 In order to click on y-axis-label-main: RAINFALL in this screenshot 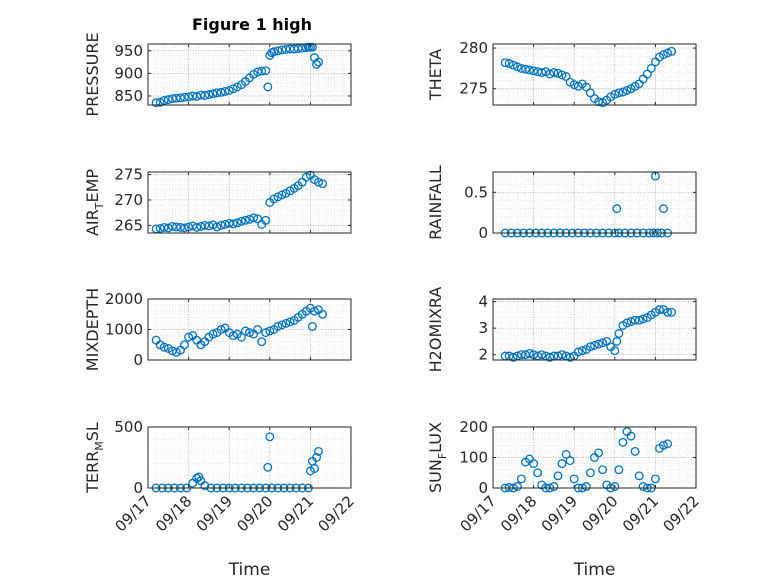, I will do `click(435, 202)`.